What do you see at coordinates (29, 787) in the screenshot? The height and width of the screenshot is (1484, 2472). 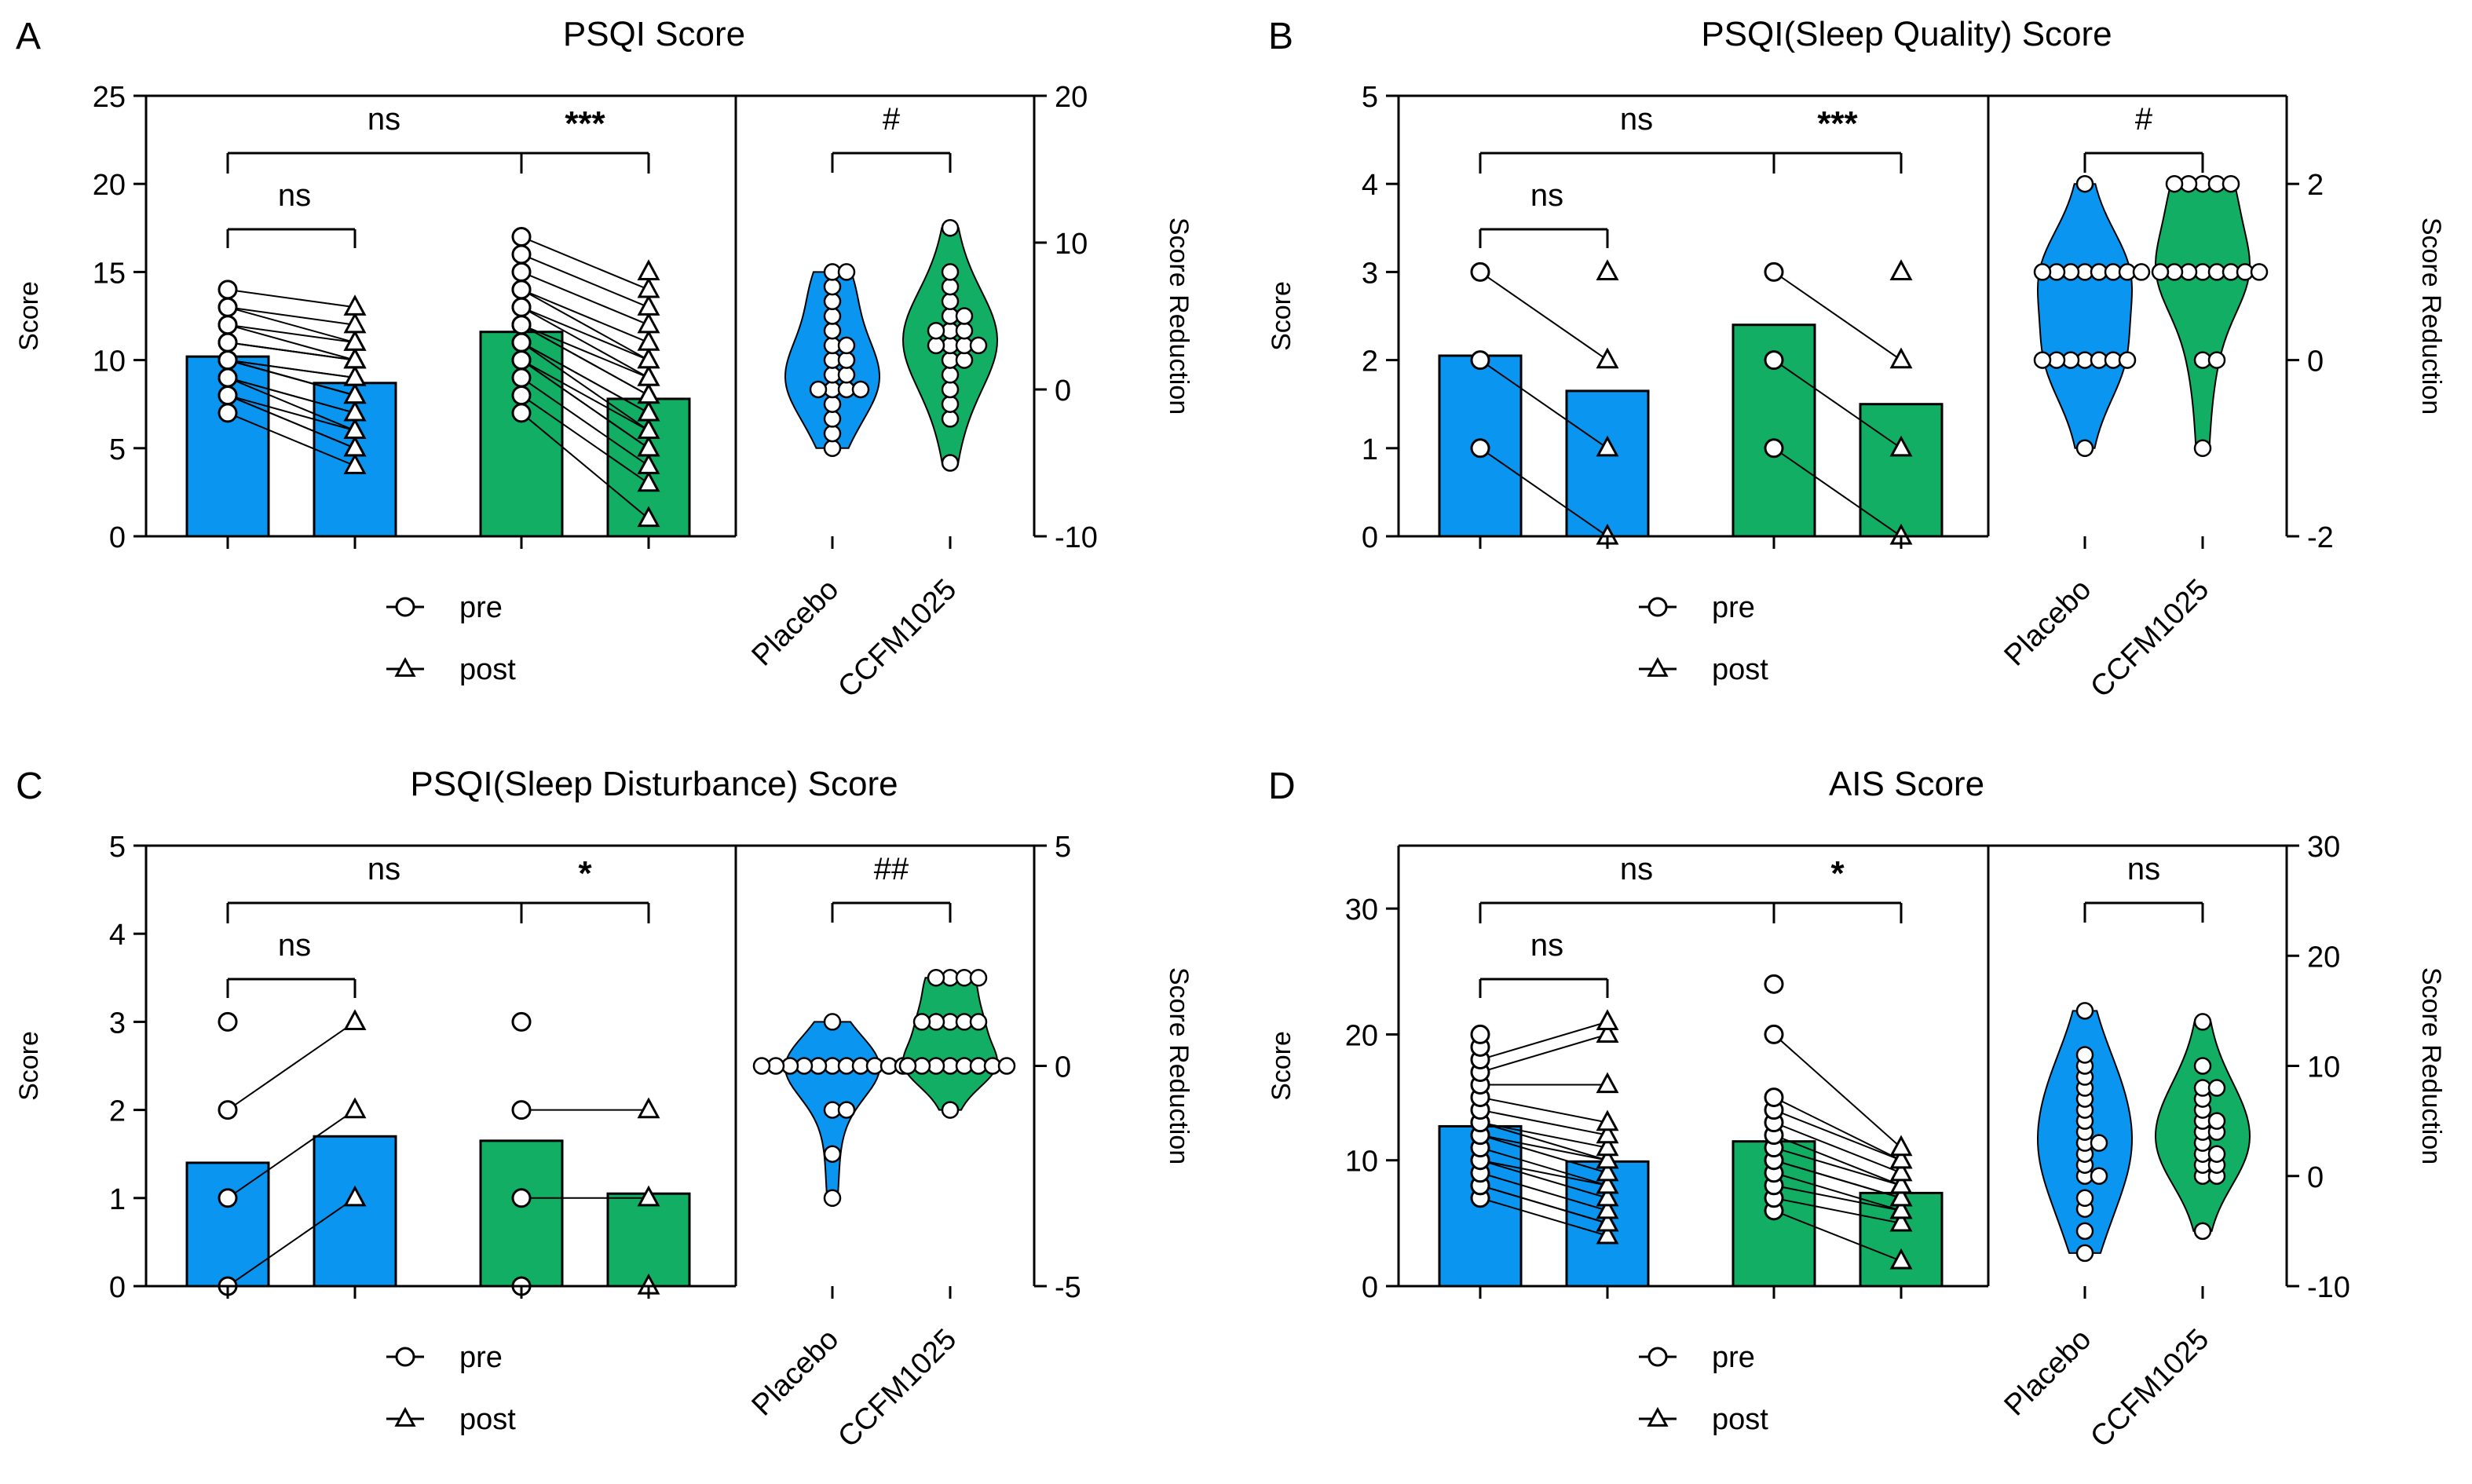 I see `panel-letter: C` at bounding box center [29, 787].